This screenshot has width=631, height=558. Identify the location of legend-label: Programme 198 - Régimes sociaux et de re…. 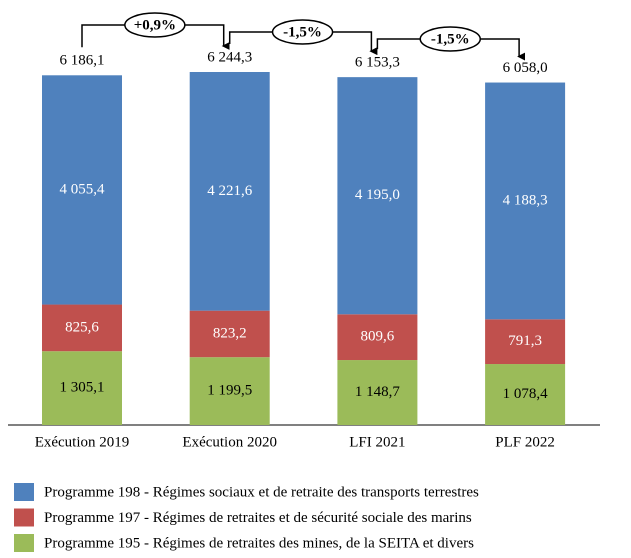
(261, 492).